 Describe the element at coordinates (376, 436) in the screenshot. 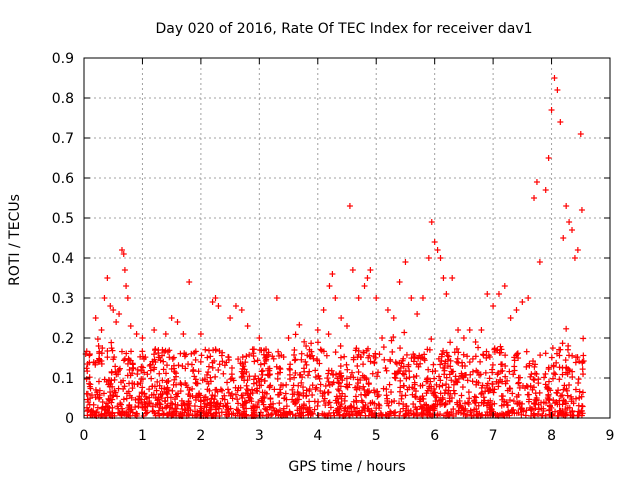

I see `x-tick-label: 5` at that location.